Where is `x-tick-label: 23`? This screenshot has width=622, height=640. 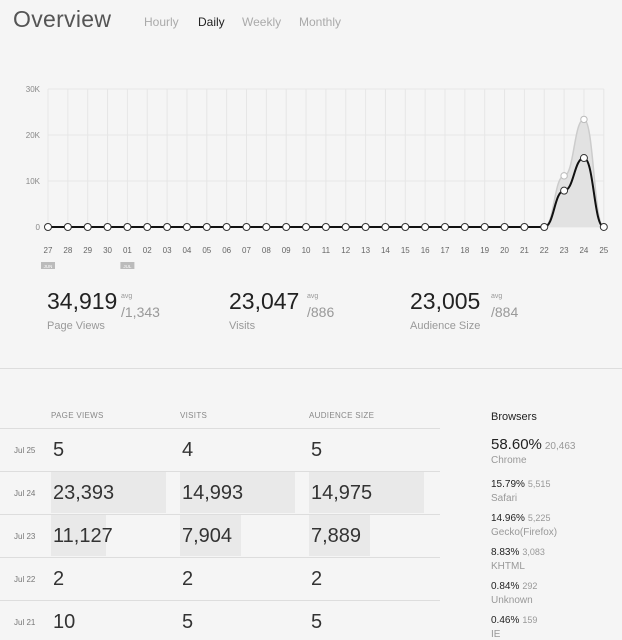 x-tick-label: 23 is located at coordinates (564, 250).